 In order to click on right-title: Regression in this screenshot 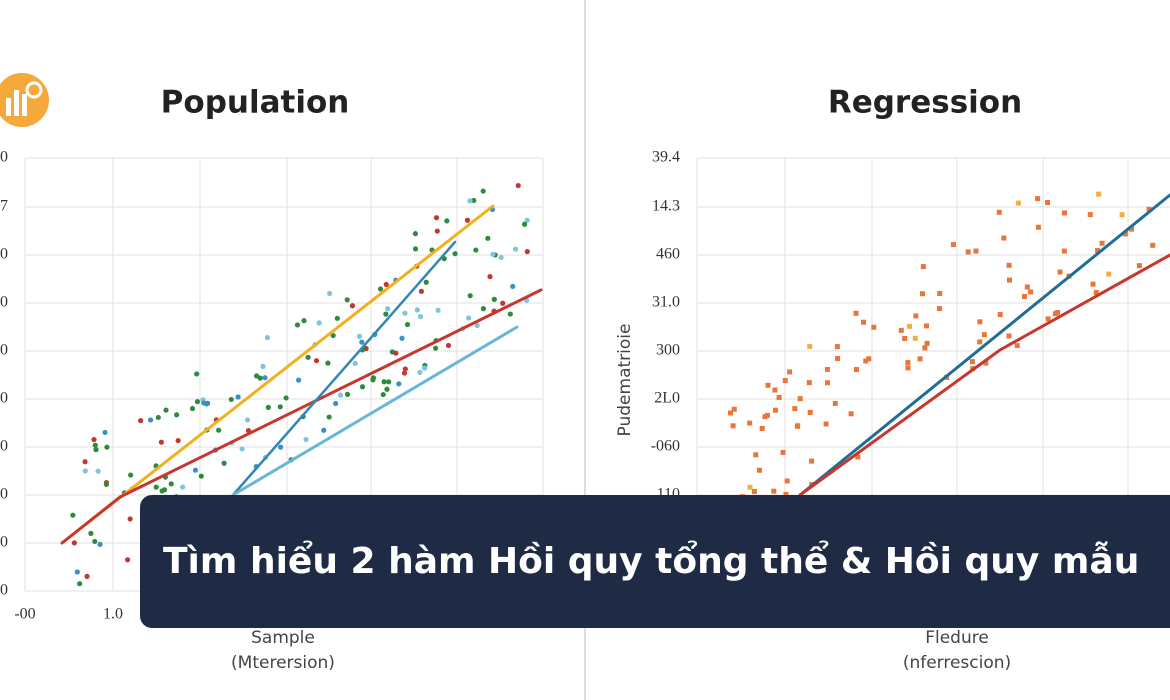, I will do `click(925, 103)`.